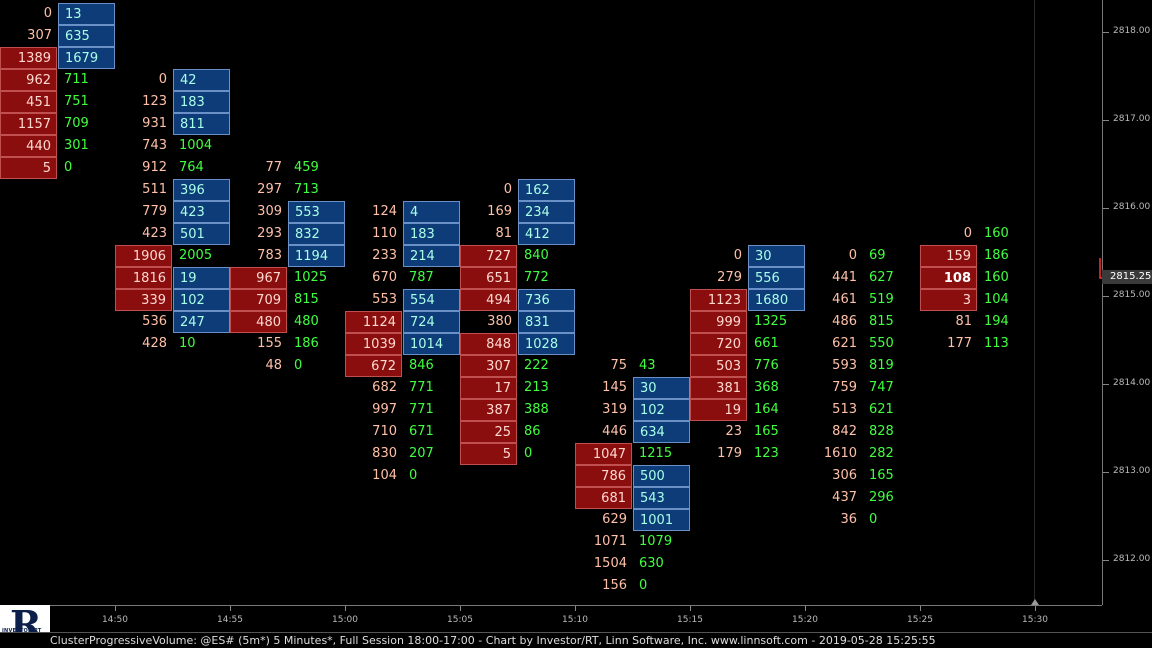  Describe the element at coordinates (311, 277) in the screenshot. I see `ask-volume-cell: 1025` at that location.